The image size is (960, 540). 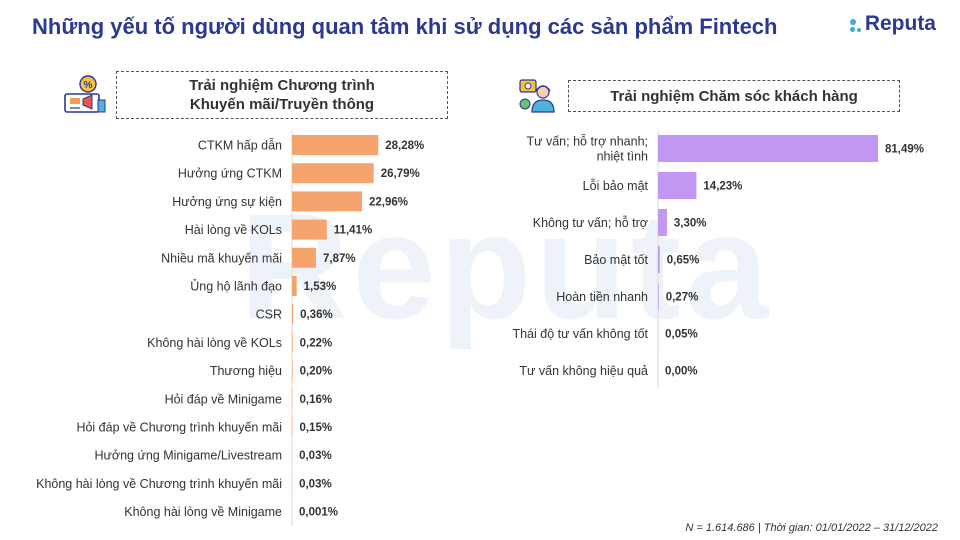 What do you see at coordinates (681, 372) in the screenshot?
I see `right-chart-value-label: 0,00%` at bounding box center [681, 372].